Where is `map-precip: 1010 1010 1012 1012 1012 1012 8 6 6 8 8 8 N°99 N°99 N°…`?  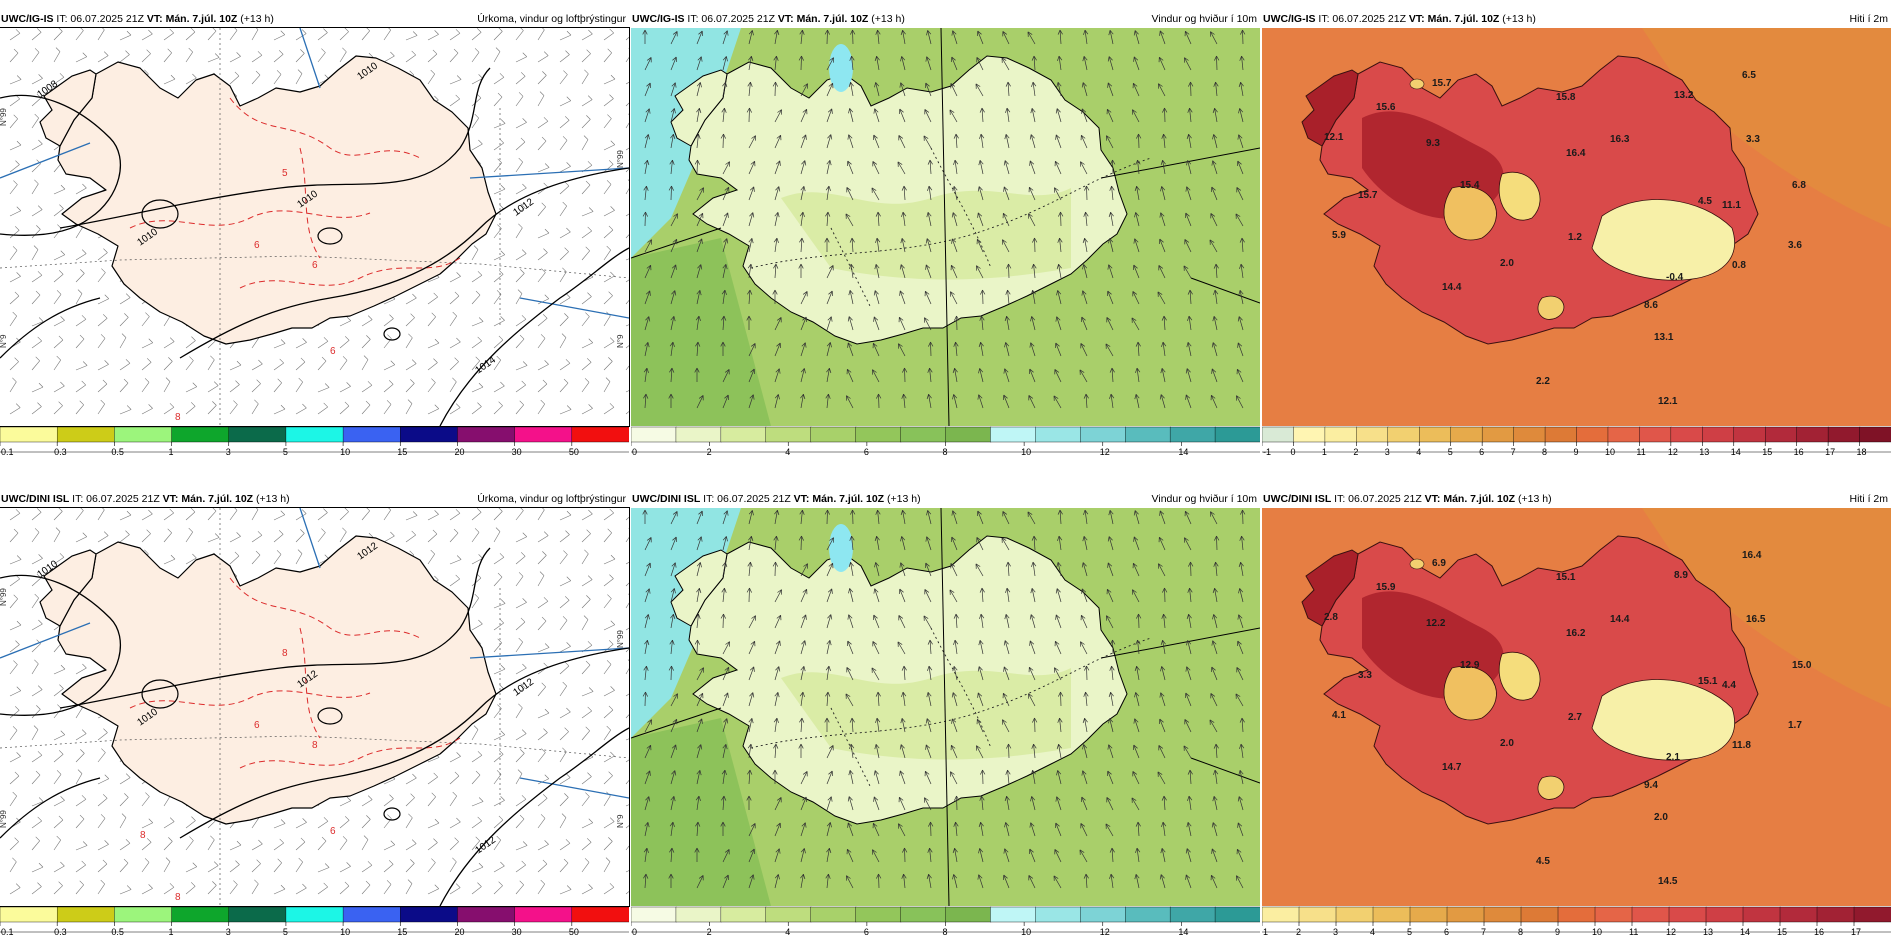 map-precip: 1010 1010 1012 1012 1012 1012 8 6 6 8 8 8 N°99 N°99 N°… is located at coordinates (315, 707).